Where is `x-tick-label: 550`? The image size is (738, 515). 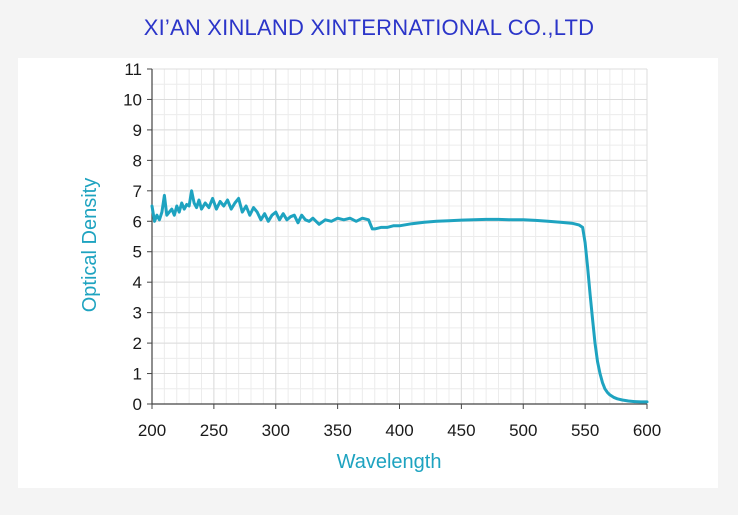
x-tick-label: 550 is located at coordinates (585, 430).